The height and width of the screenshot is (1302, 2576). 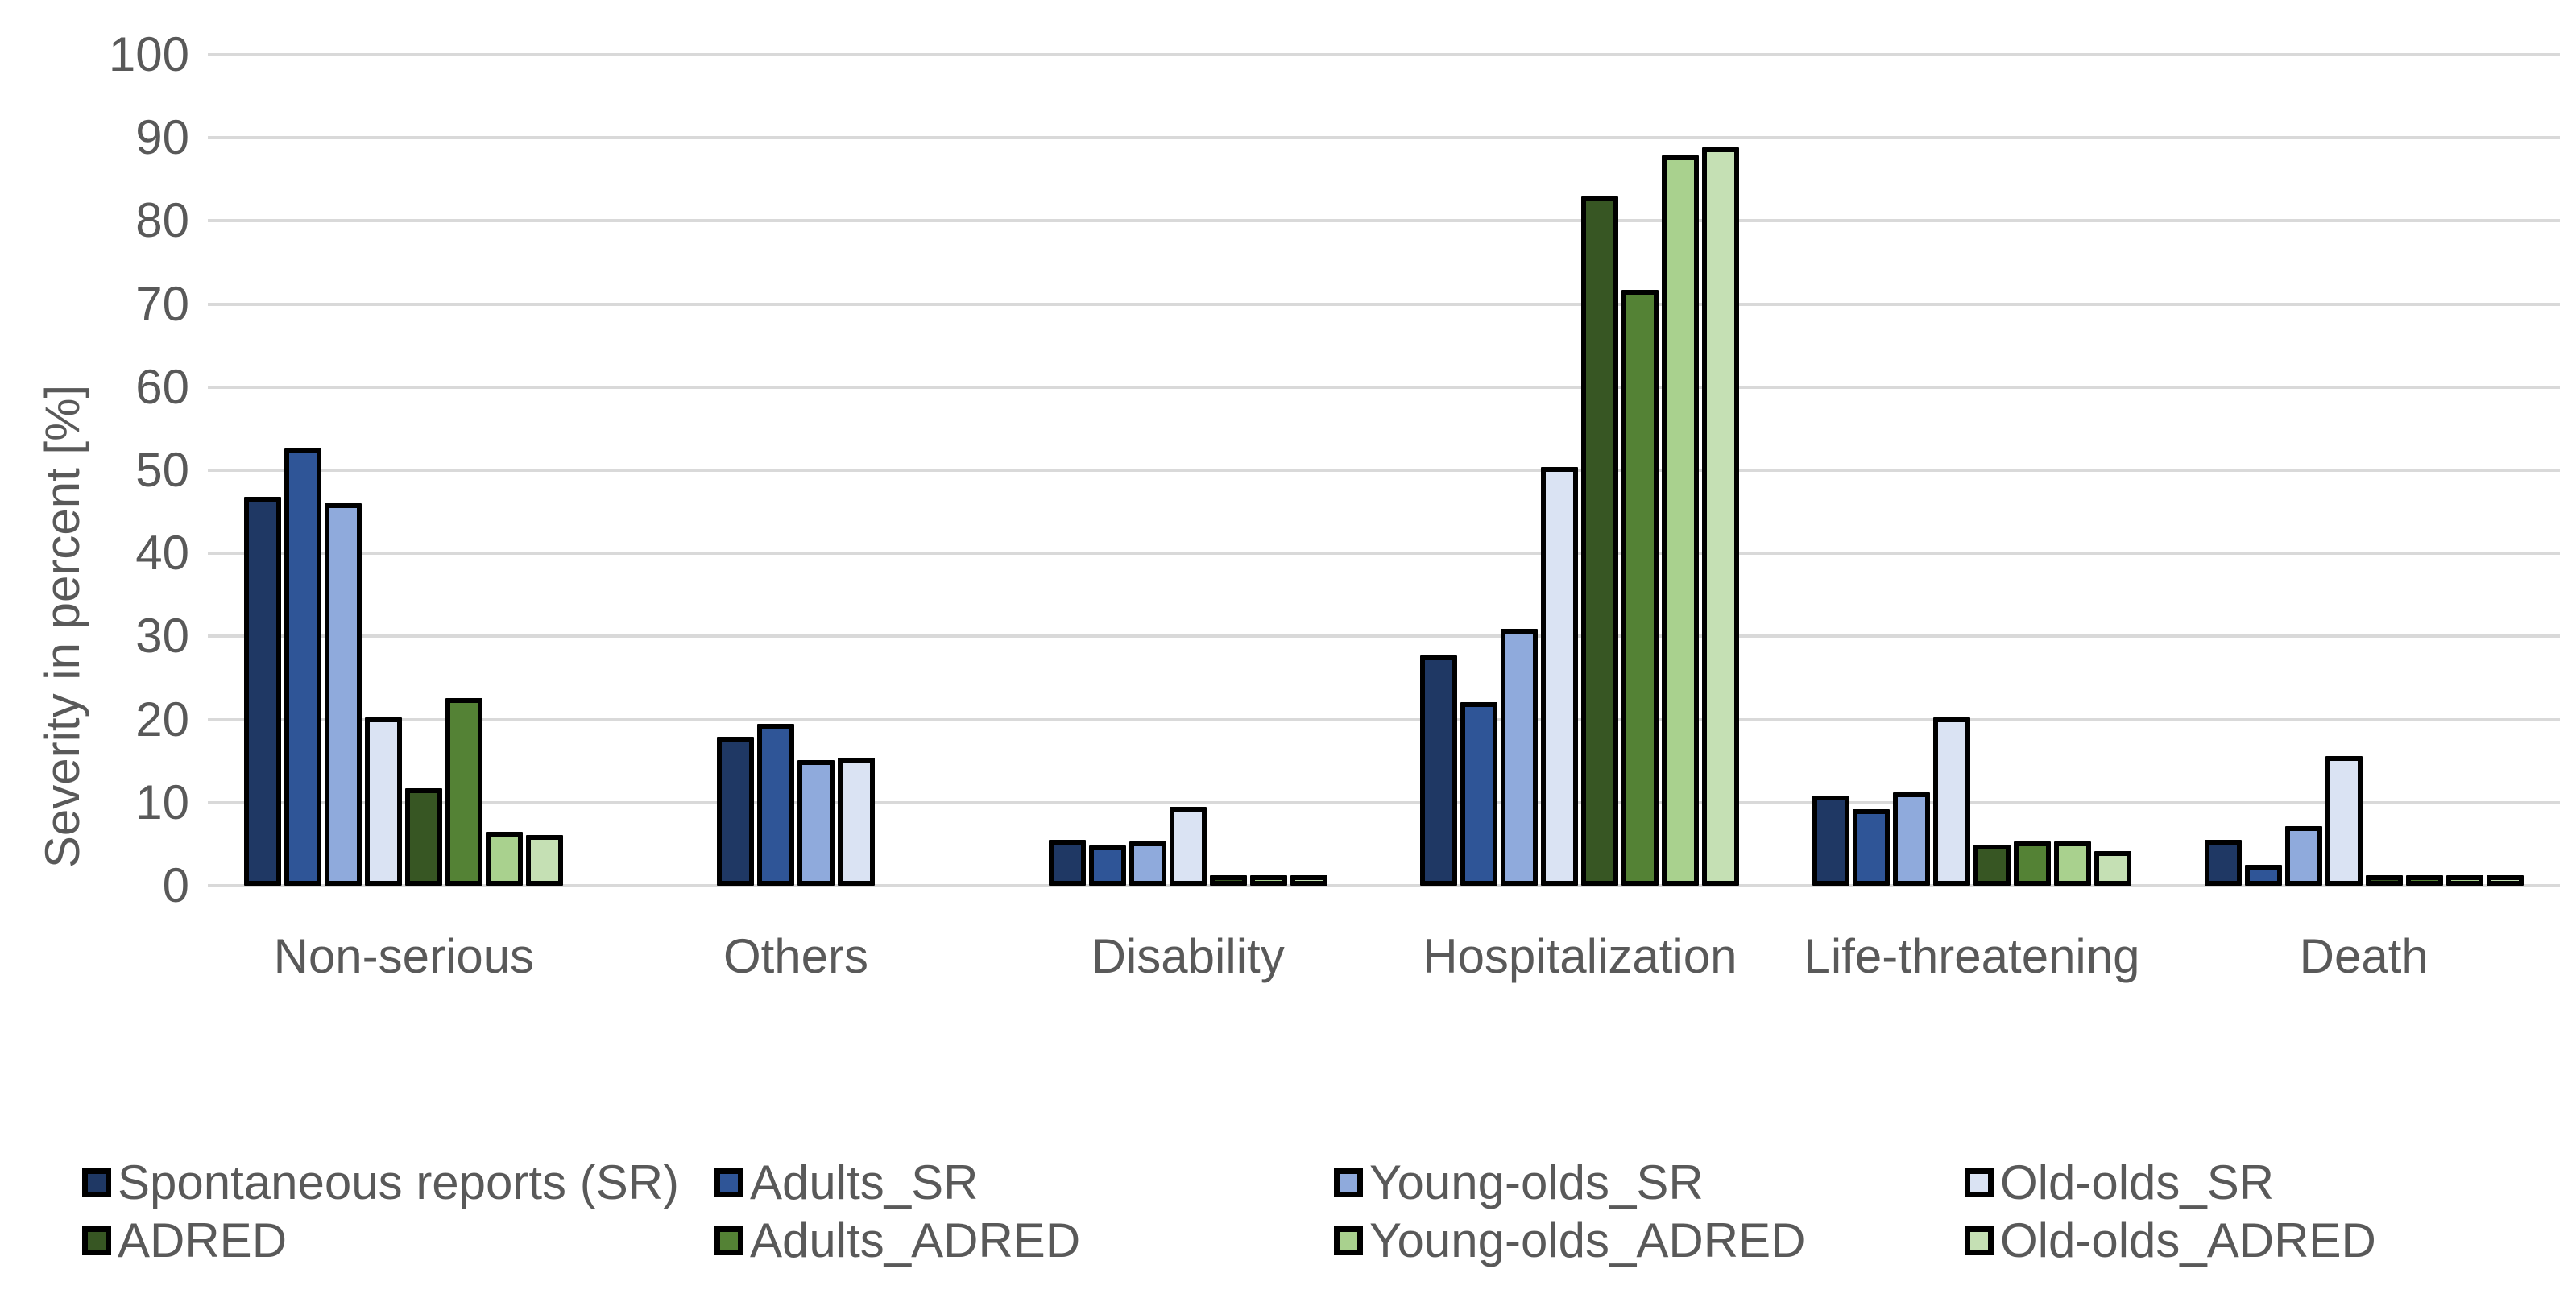 What do you see at coordinates (162, 221) in the screenshot?
I see `y-tick-label-80: 80` at bounding box center [162, 221].